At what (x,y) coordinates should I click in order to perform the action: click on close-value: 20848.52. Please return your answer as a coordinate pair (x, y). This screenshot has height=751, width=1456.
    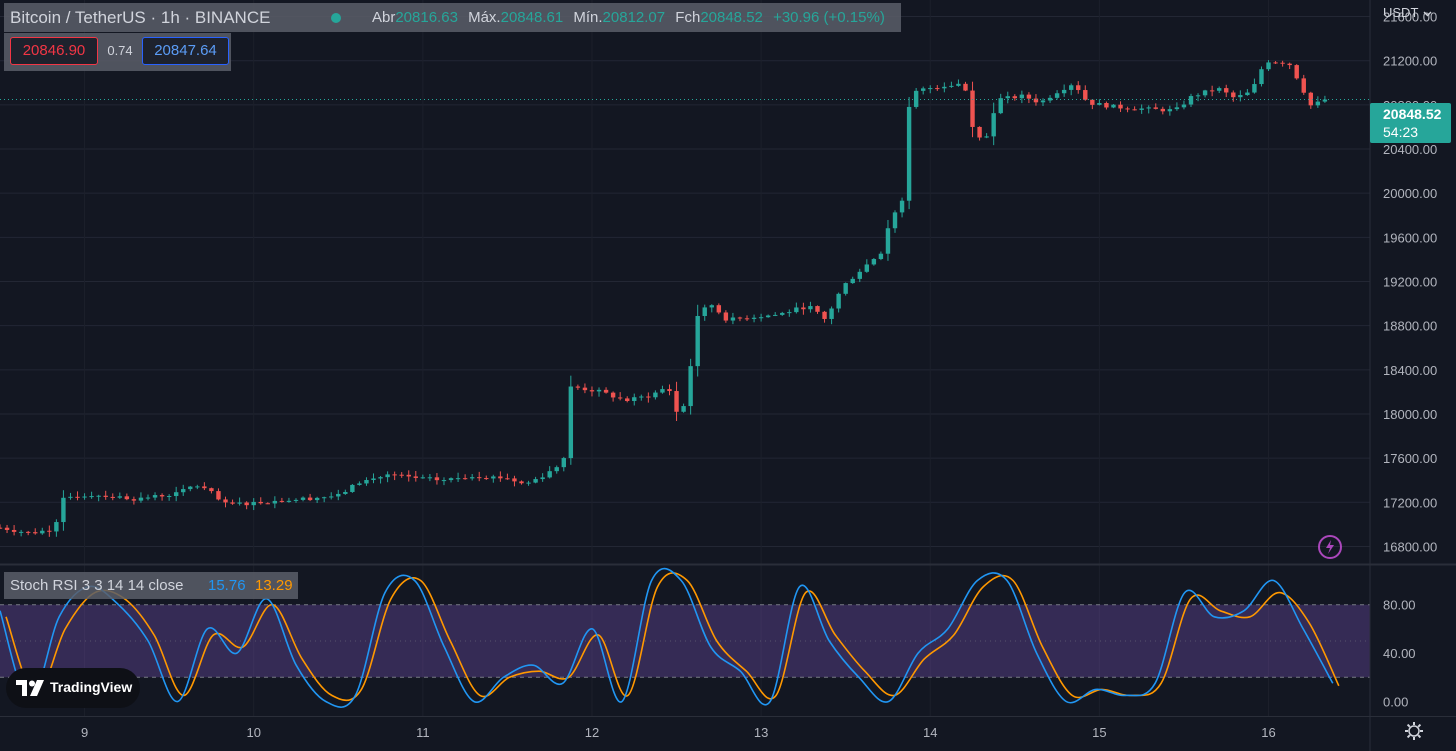
    Looking at the image, I should click on (731, 17).